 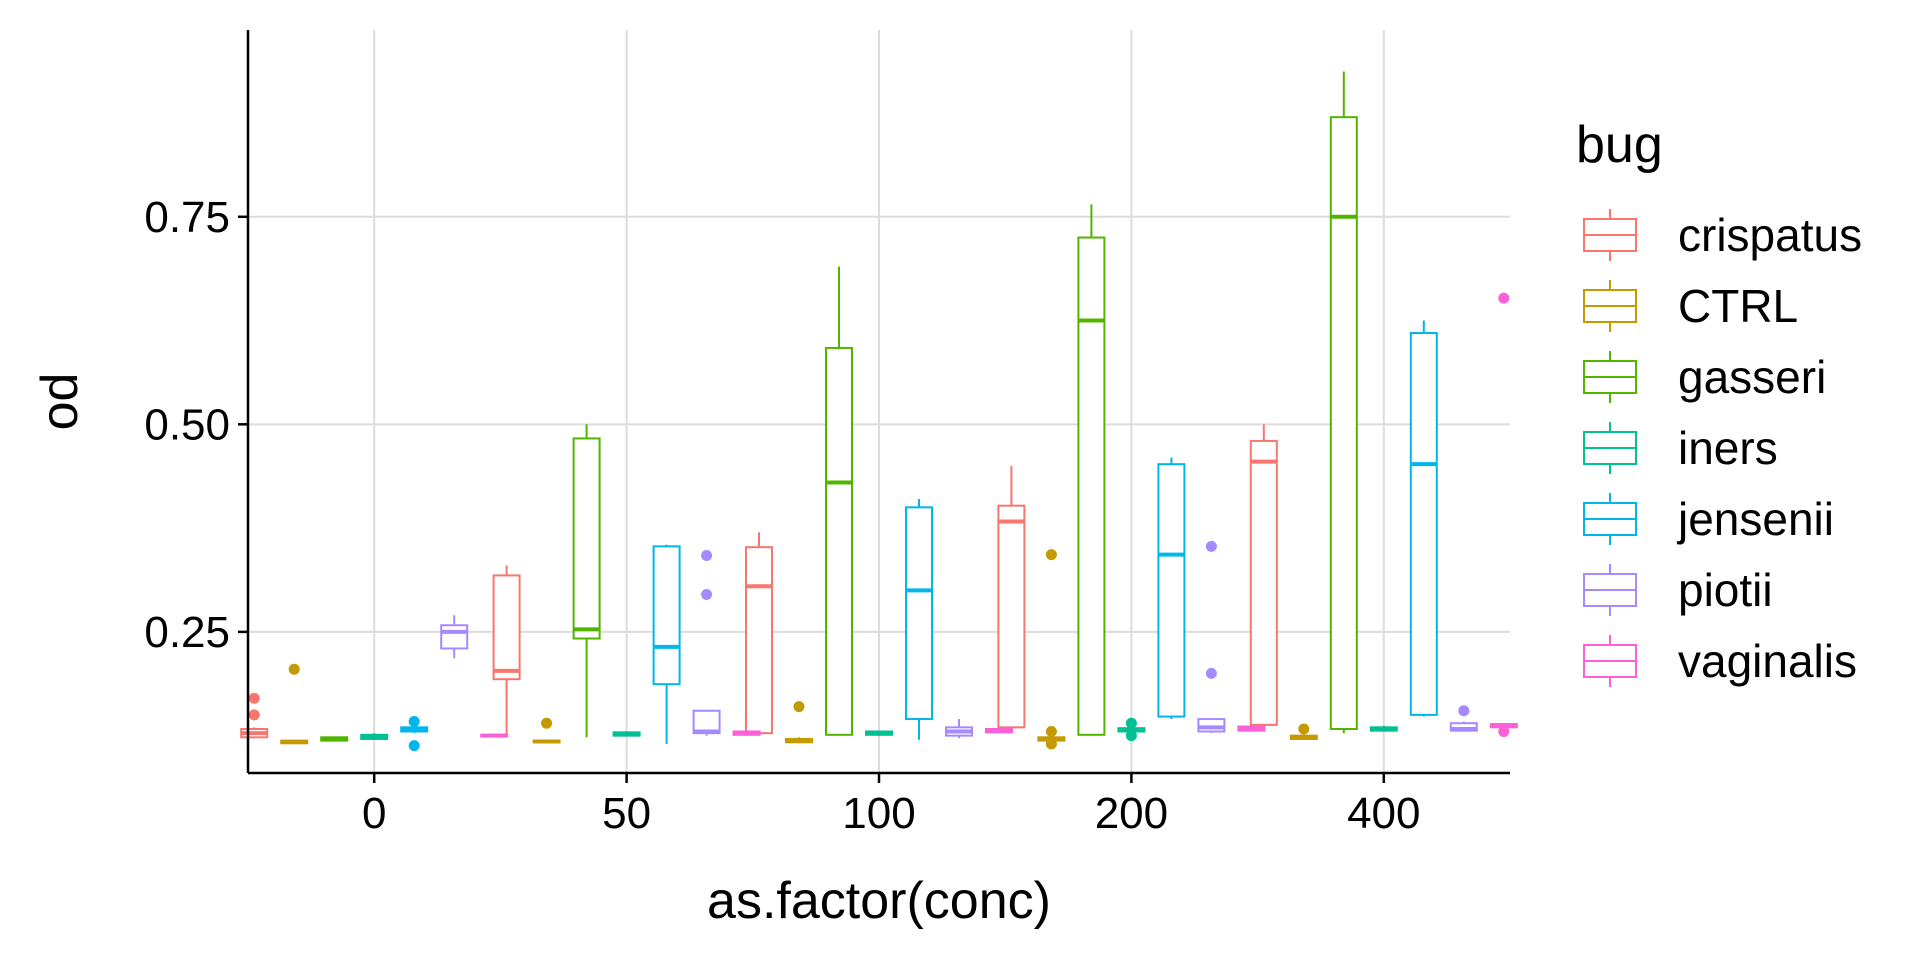 What do you see at coordinates (1383, 813) in the screenshot?
I see `x-tick-label: 400` at bounding box center [1383, 813].